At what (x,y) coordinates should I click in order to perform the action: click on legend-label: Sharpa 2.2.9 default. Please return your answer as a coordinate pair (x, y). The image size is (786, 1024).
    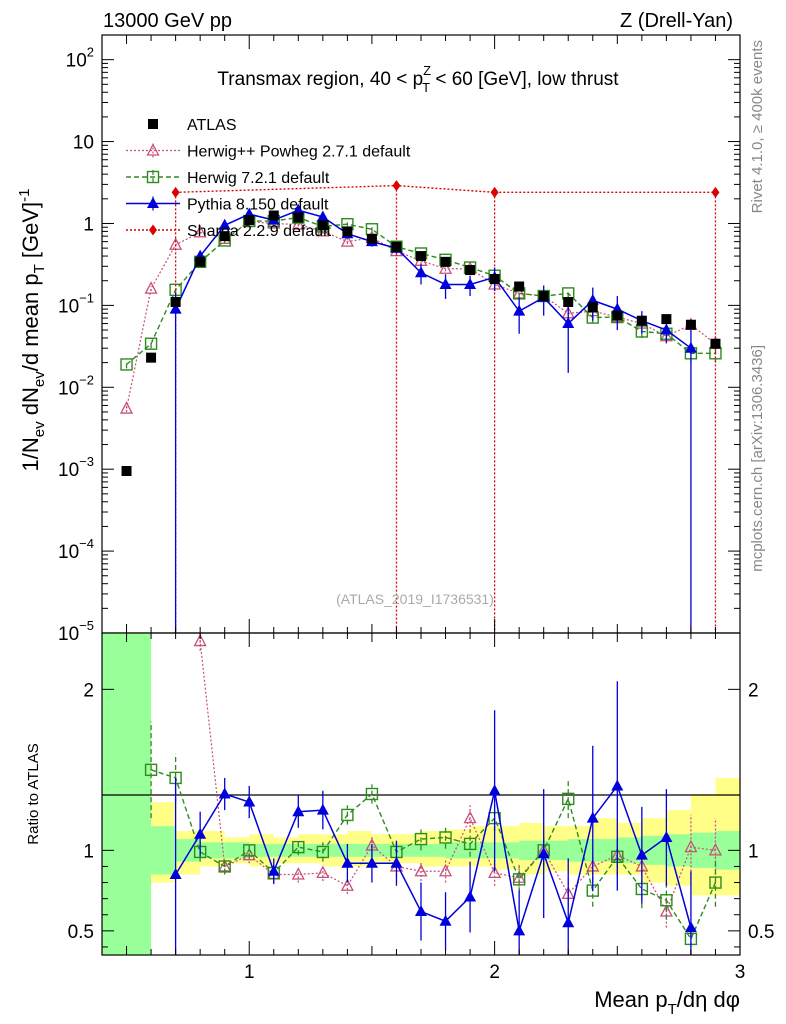
    Looking at the image, I should click on (259, 231).